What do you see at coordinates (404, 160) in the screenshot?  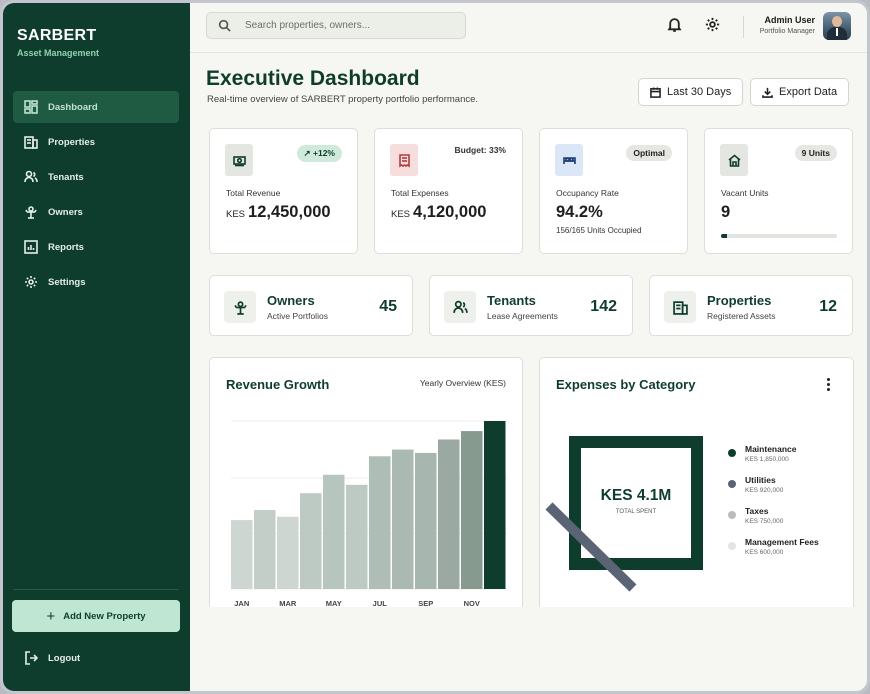 I see `receipt-icon` at bounding box center [404, 160].